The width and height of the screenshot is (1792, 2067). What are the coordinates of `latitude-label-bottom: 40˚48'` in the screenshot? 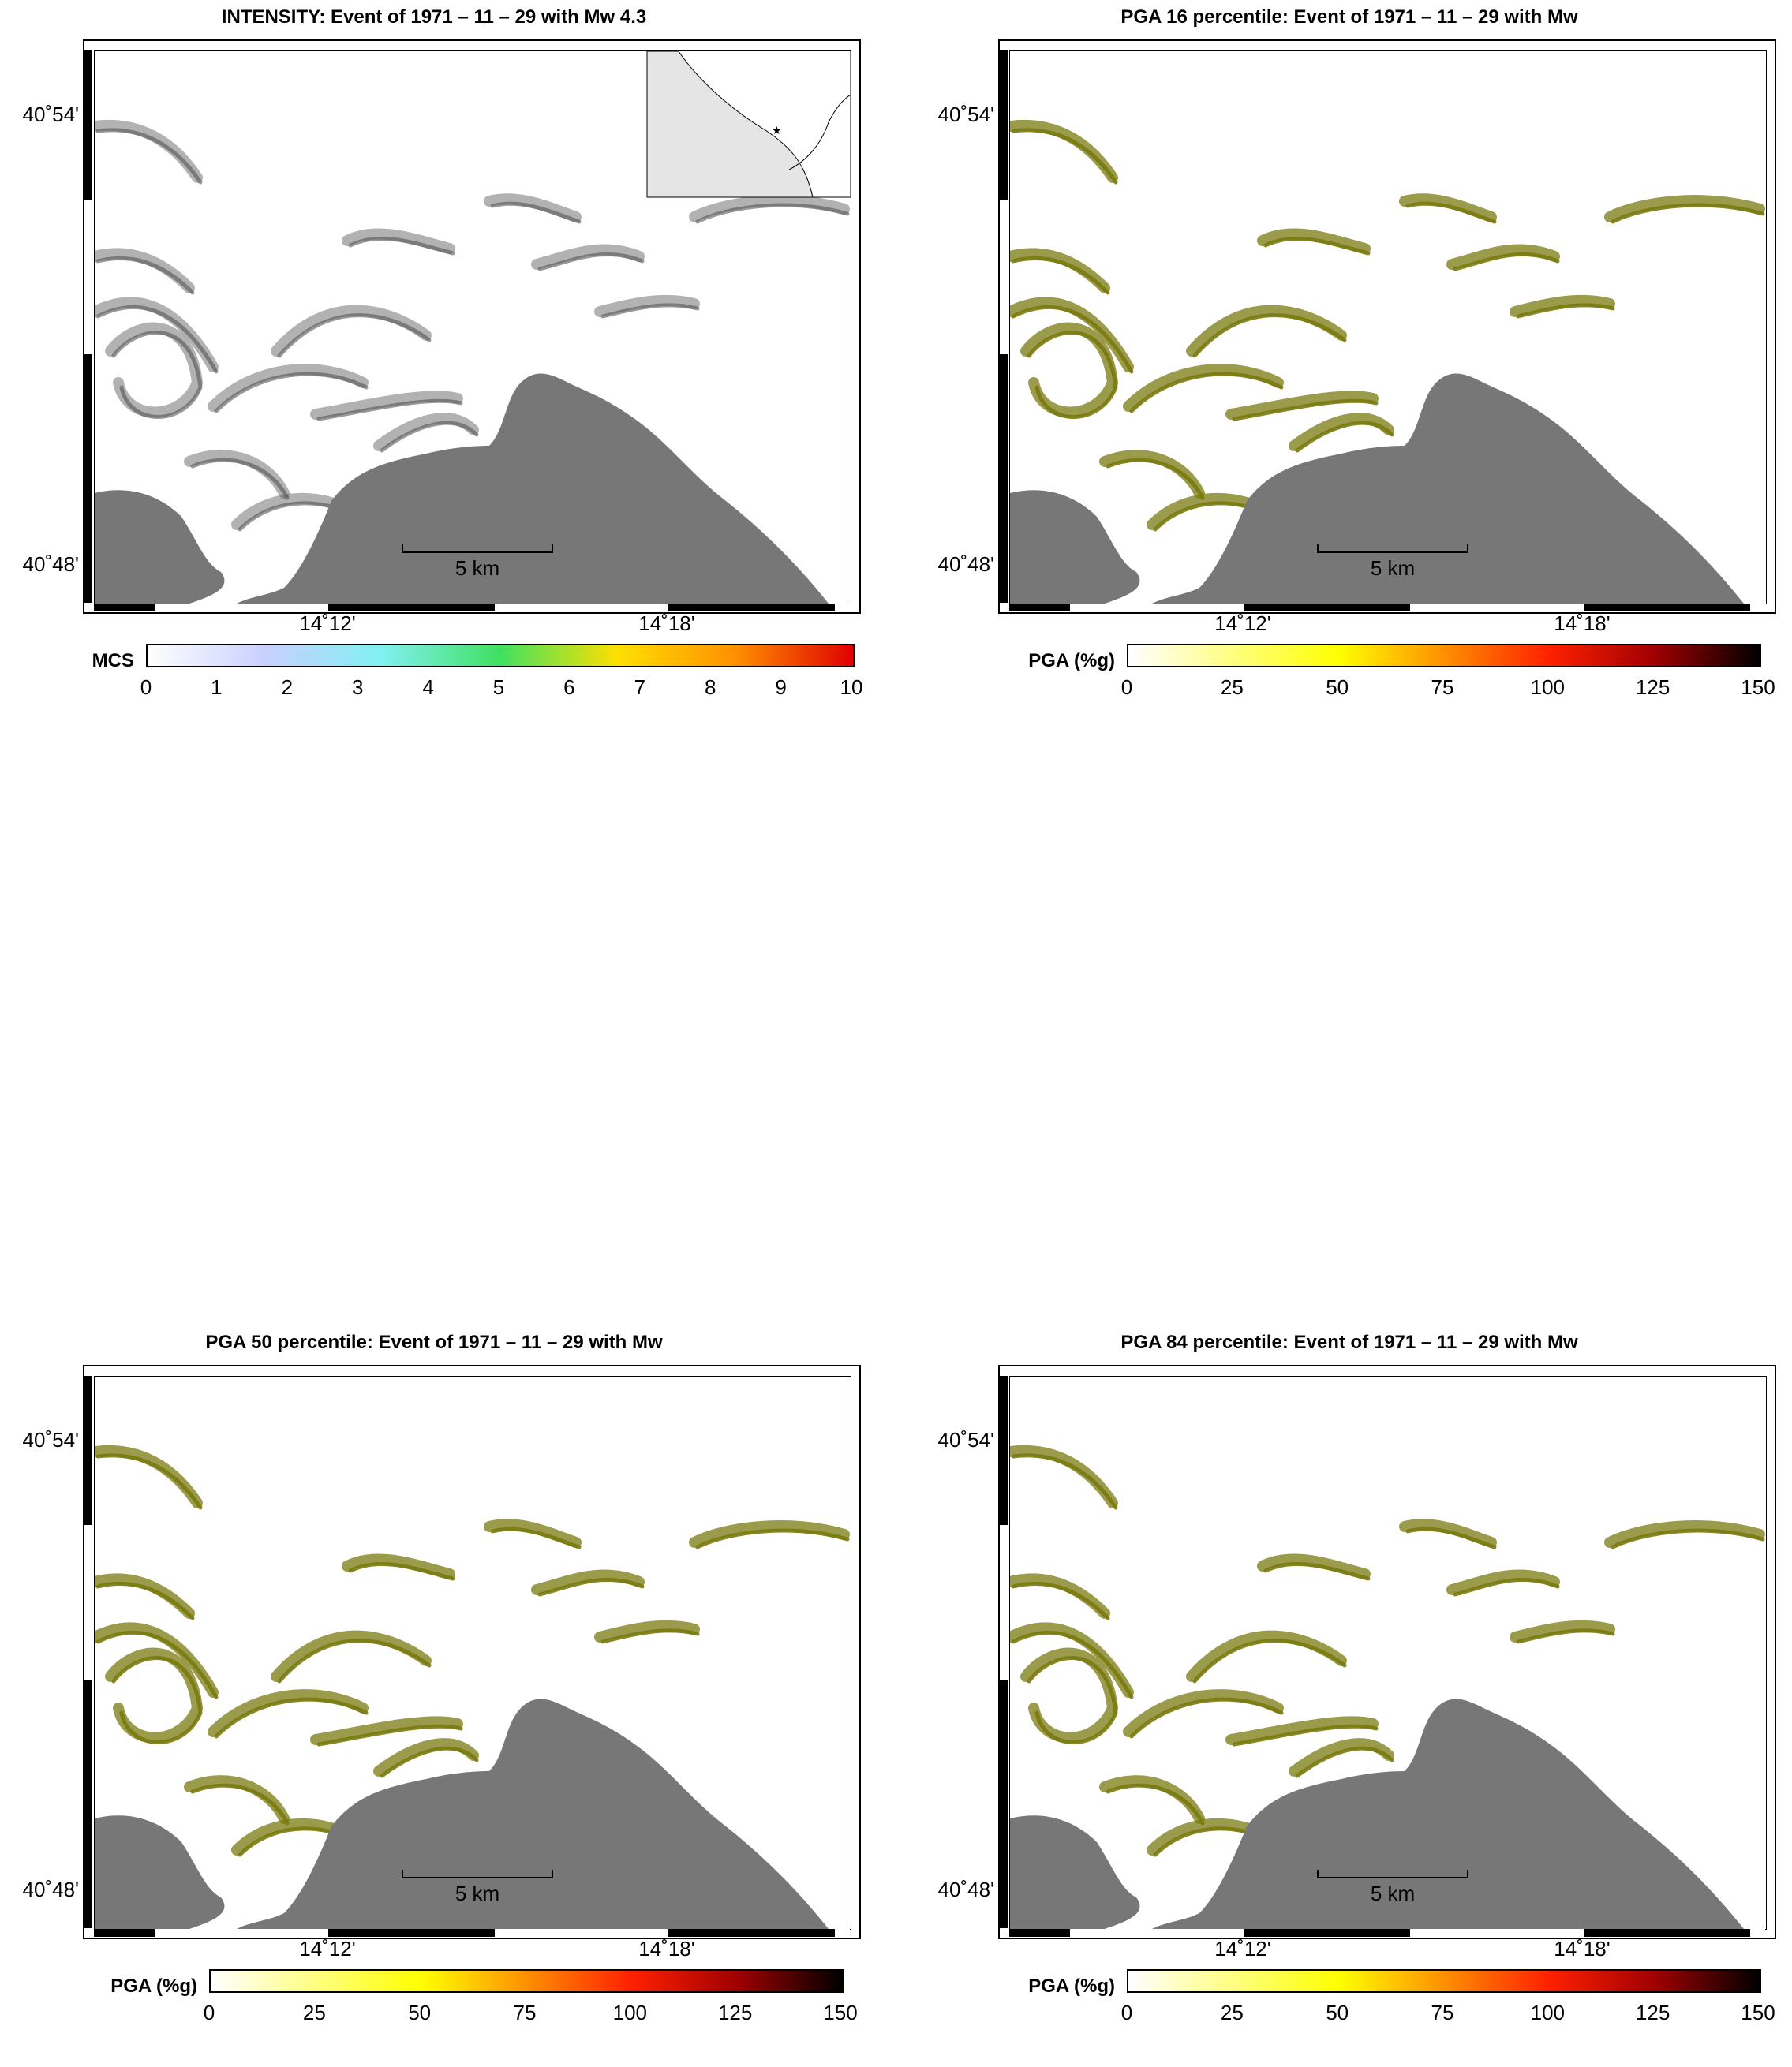 It's located at (966, 1889).